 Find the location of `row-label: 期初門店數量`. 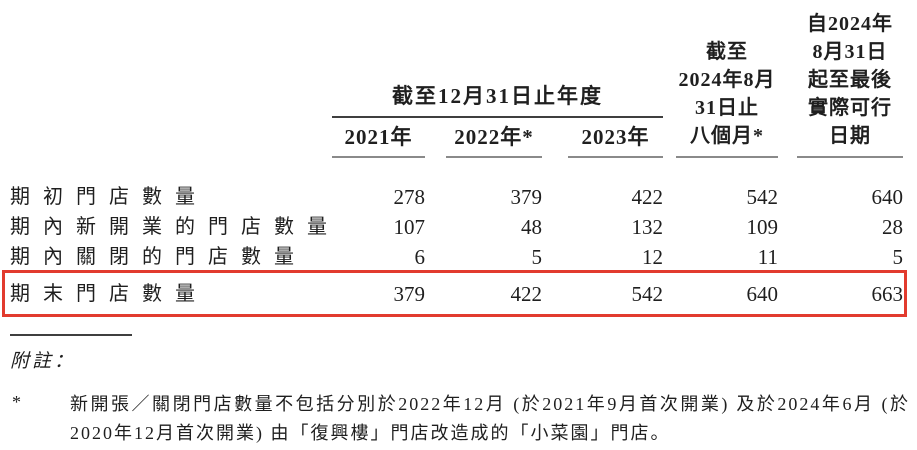

row-label: 期初門店數量 is located at coordinates (109, 197).